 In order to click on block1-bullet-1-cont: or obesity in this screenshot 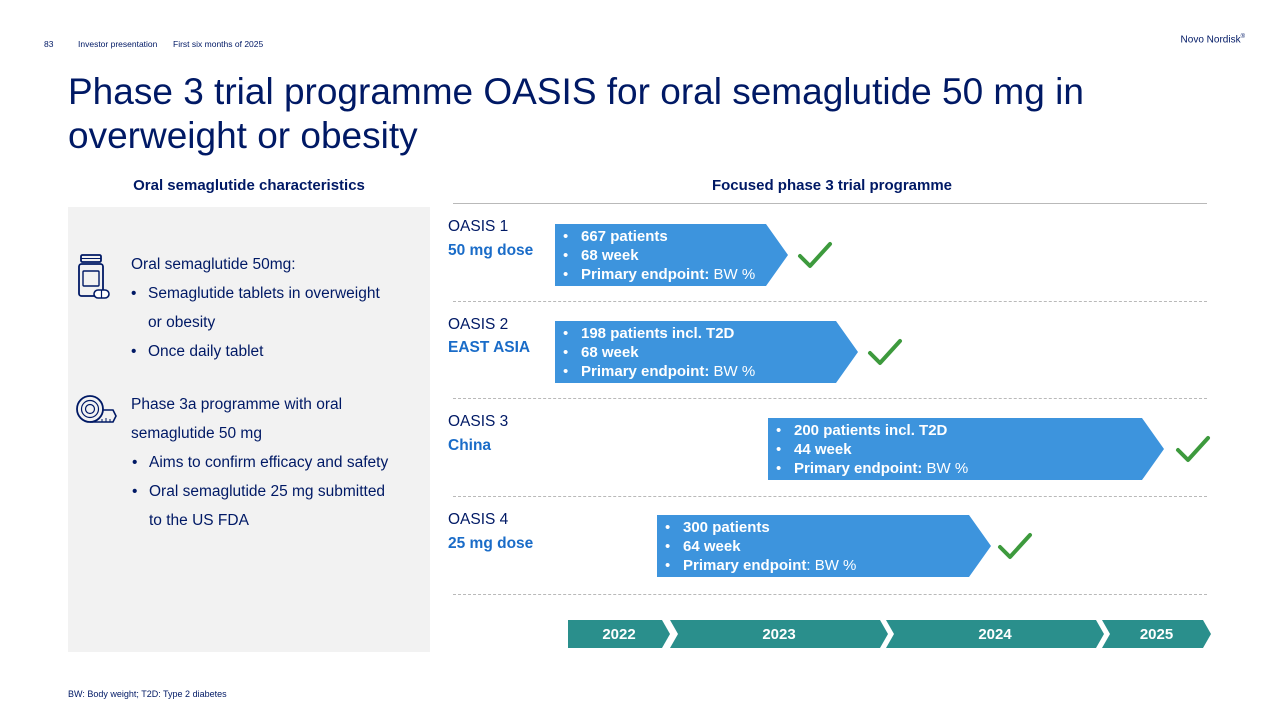, I will do `click(182, 322)`.